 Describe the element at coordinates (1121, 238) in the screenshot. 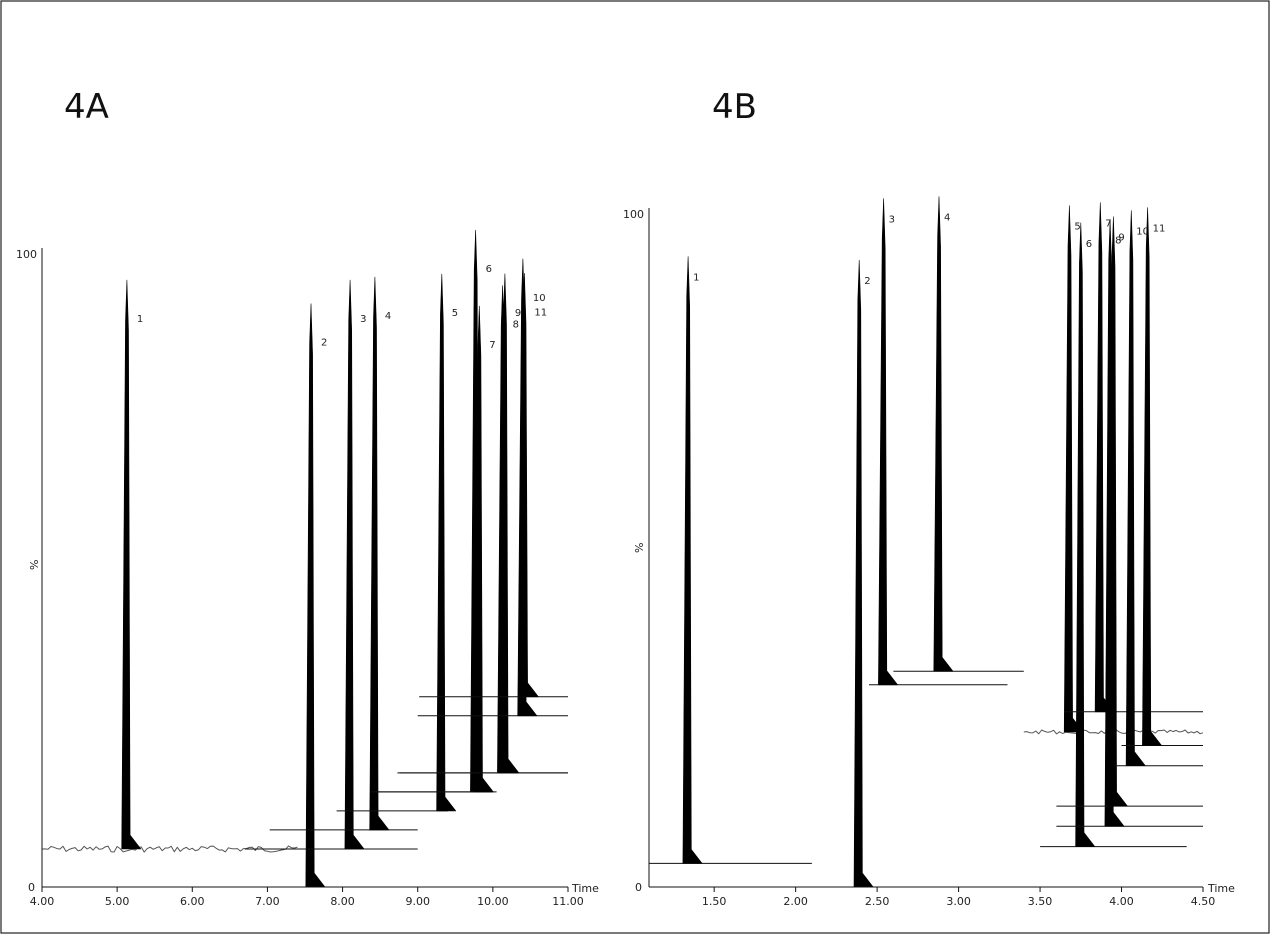

I see `panel-4b-peak-label-9: 9` at that location.